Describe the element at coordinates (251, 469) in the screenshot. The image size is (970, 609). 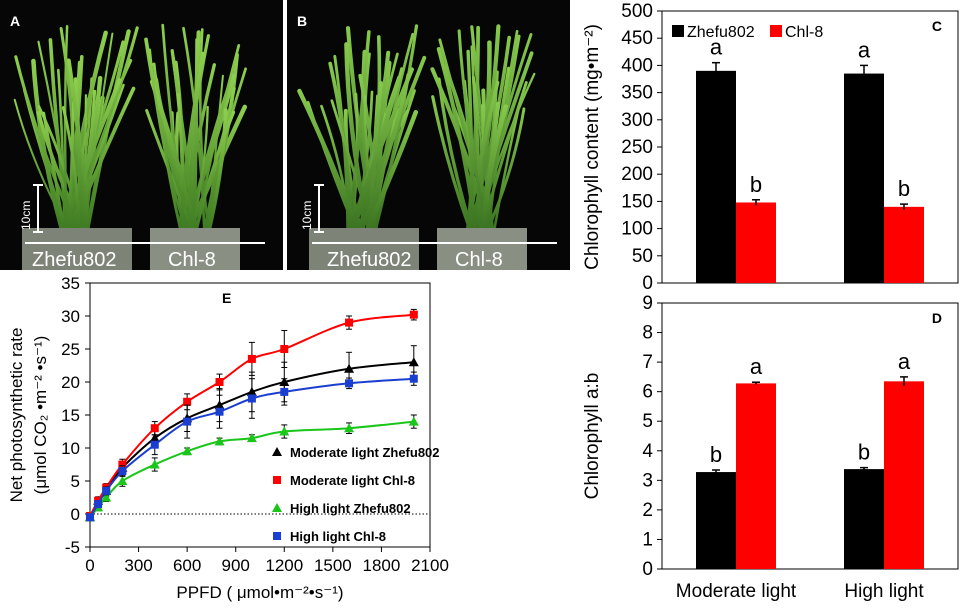
I see `curve-high-light-zhefu802` at that location.